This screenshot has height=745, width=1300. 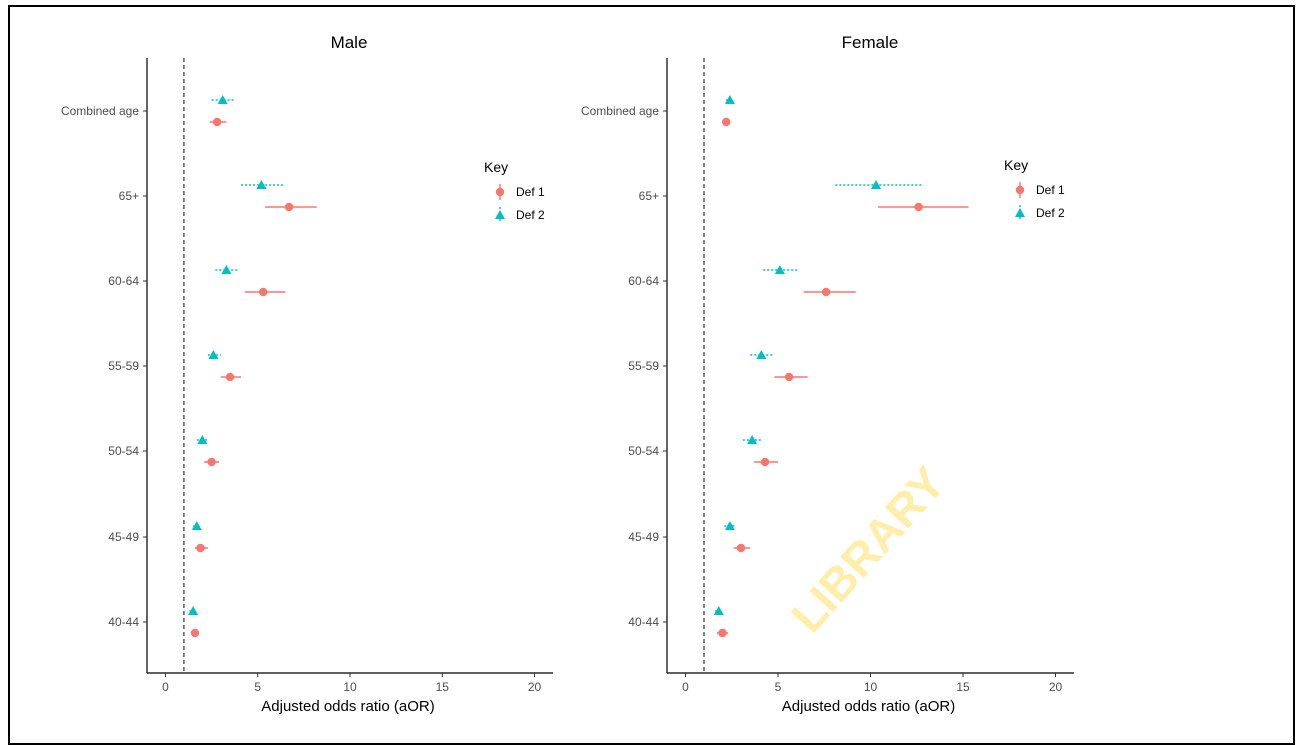 What do you see at coordinates (868, 549) in the screenshot?
I see `watermark-text: LIBRARY` at bounding box center [868, 549].